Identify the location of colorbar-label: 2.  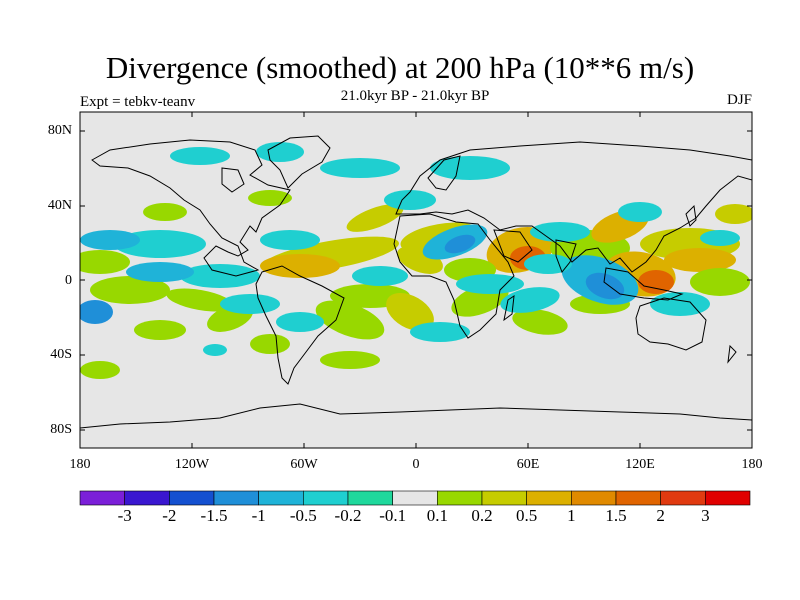
(660, 515).